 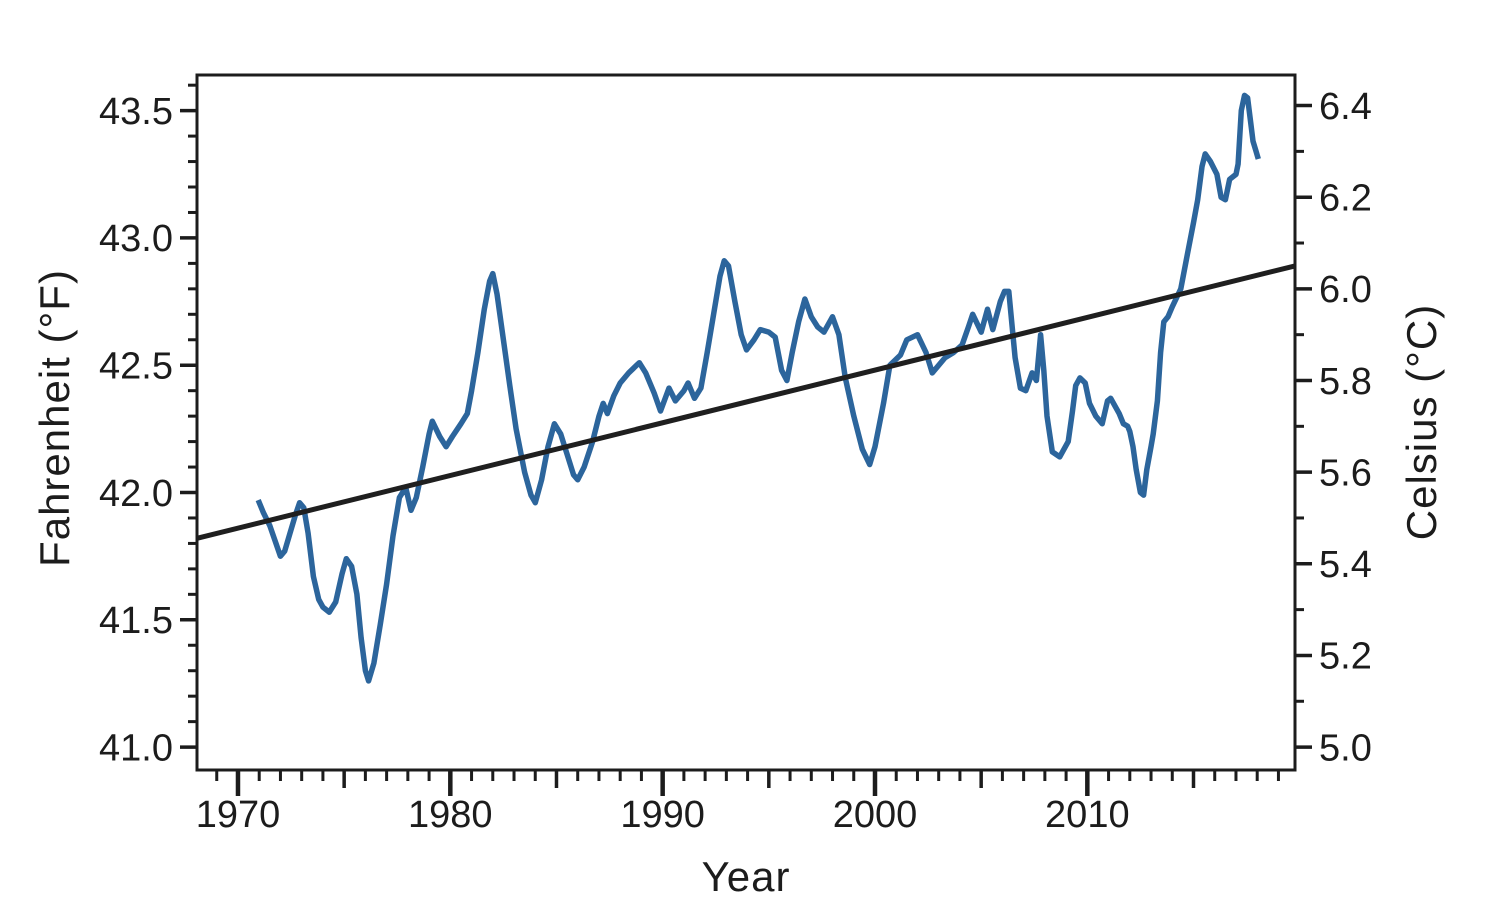 What do you see at coordinates (238, 815) in the screenshot?
I see `x-tick-label: 1970` at bounding box center [238, 815].